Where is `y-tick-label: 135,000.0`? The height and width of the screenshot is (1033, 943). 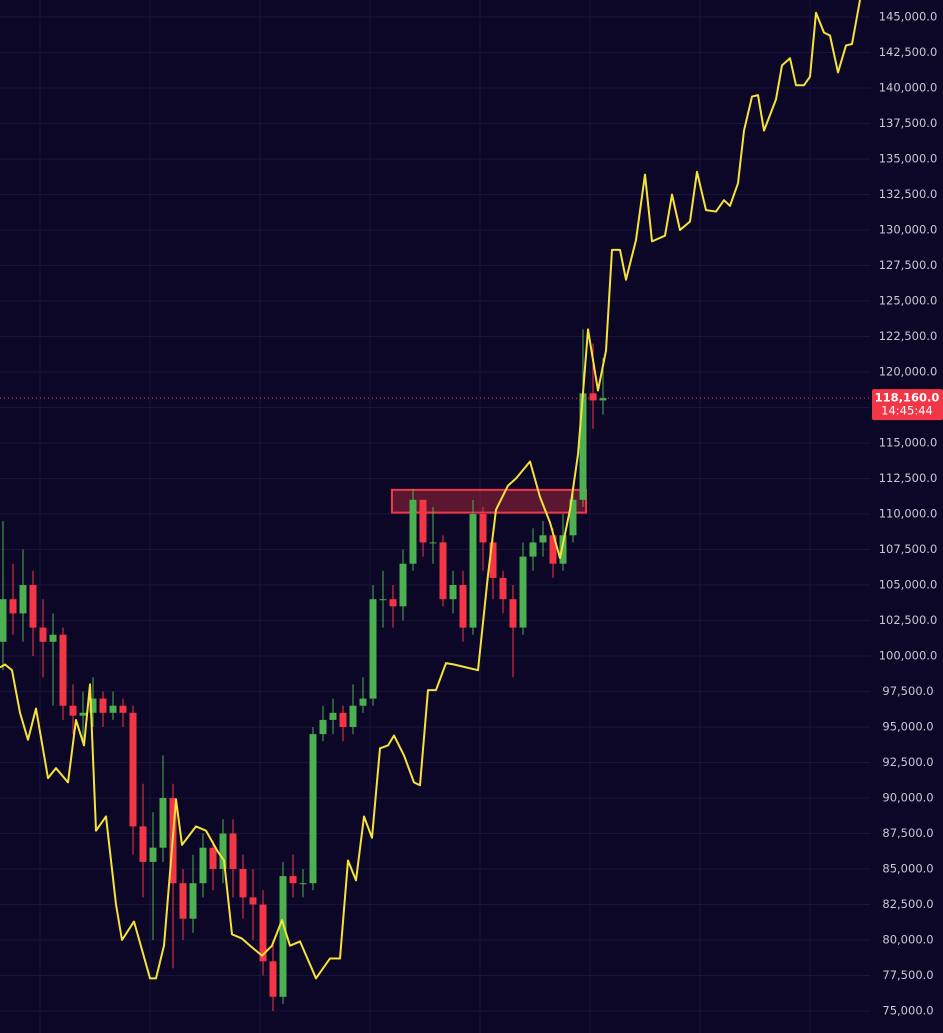
y-tick-label: 135,000.0 is located at coordinates (908, 159).